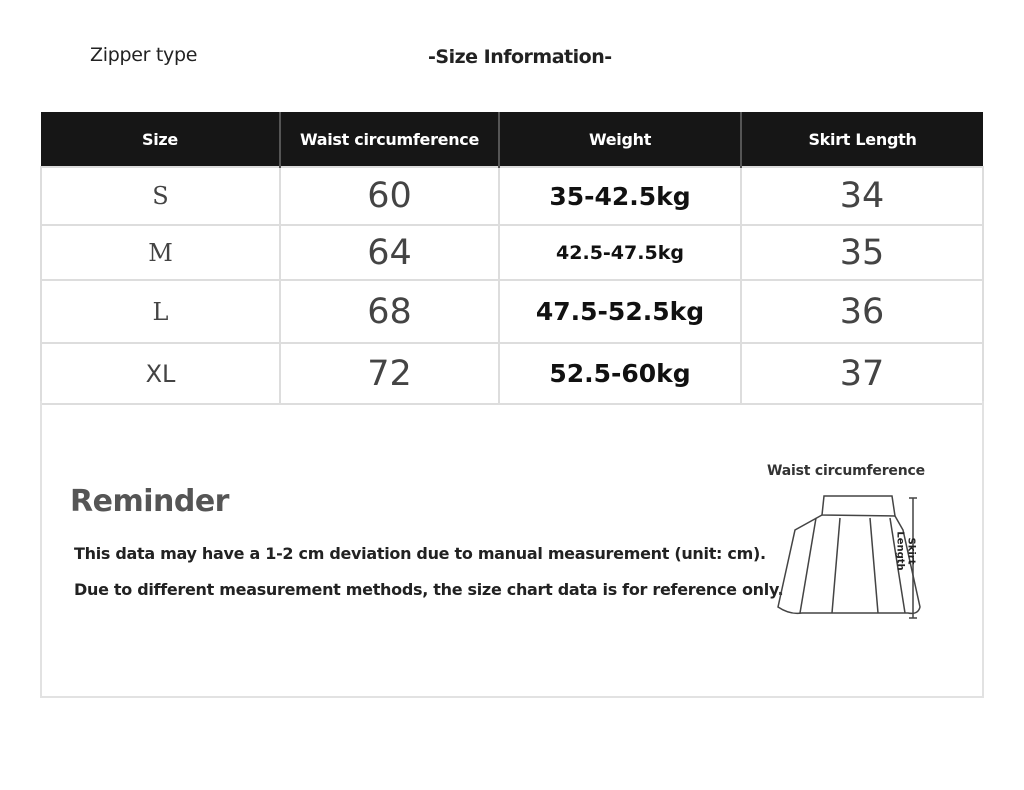  I want to click on length-cell: 37, so click(862, 373).